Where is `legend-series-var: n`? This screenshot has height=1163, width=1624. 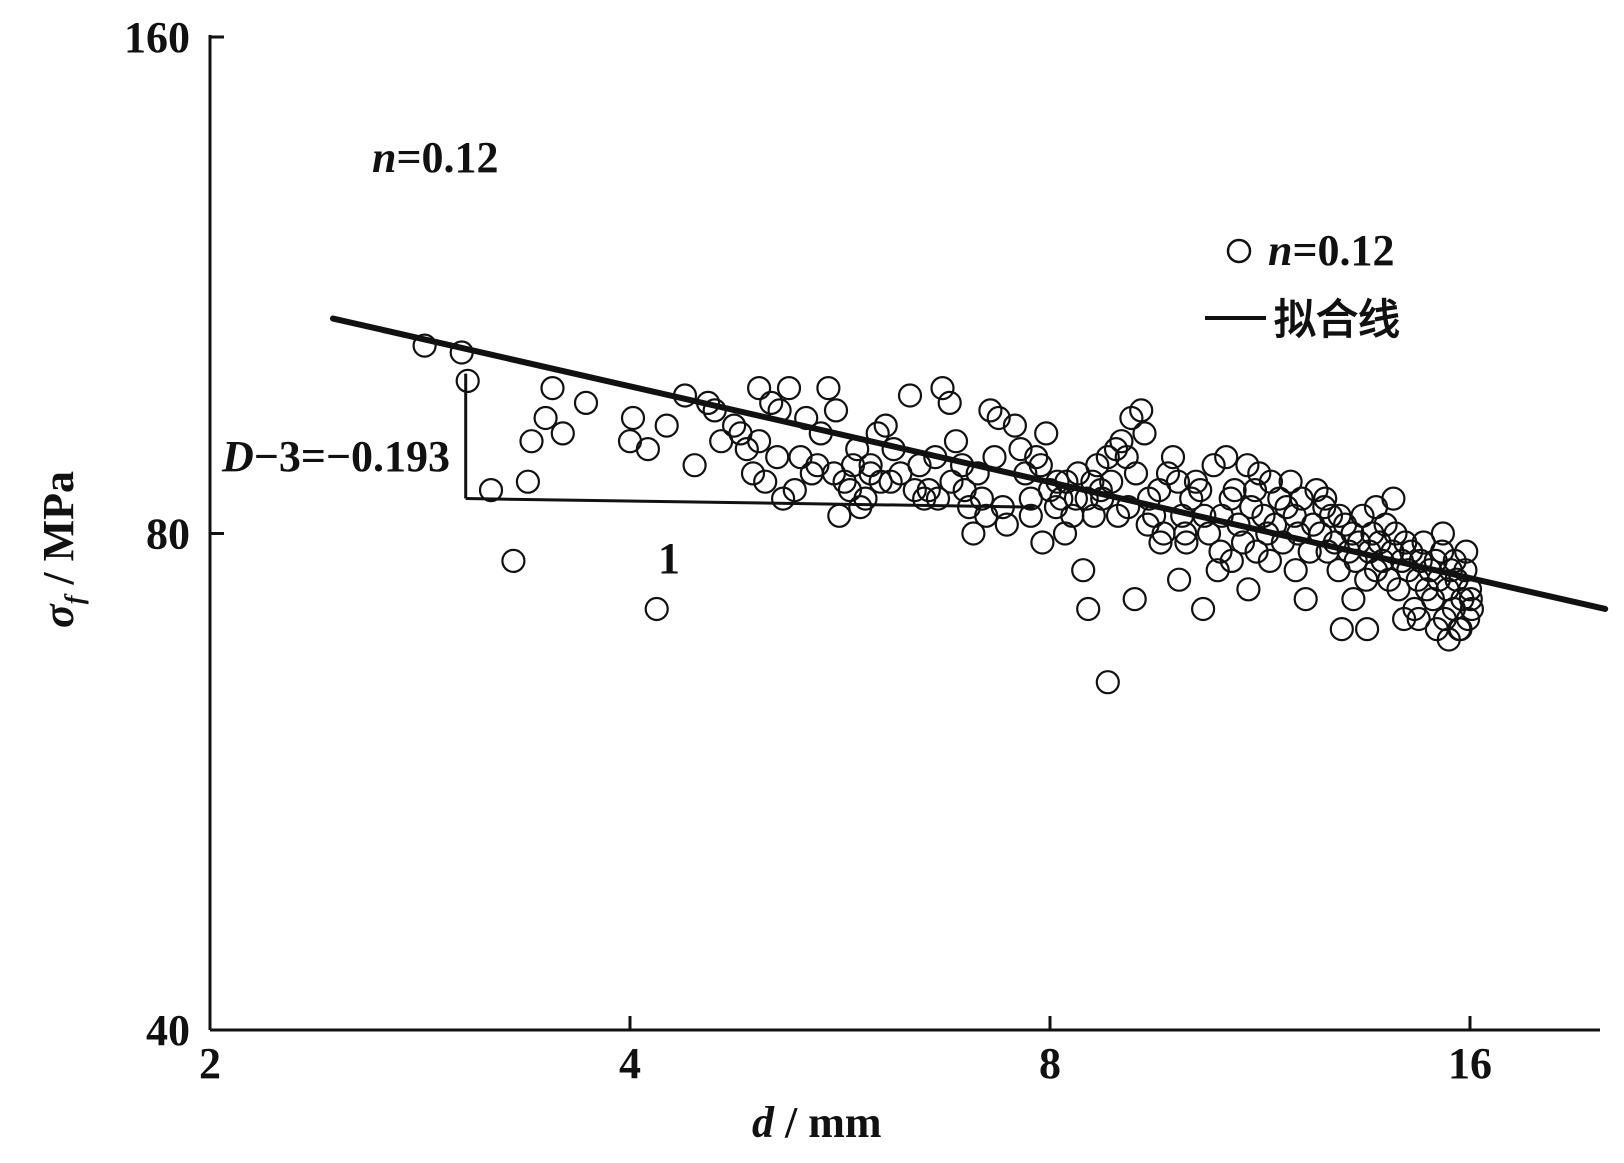
legend-series-var: n is located at coordinates (1280, 250).